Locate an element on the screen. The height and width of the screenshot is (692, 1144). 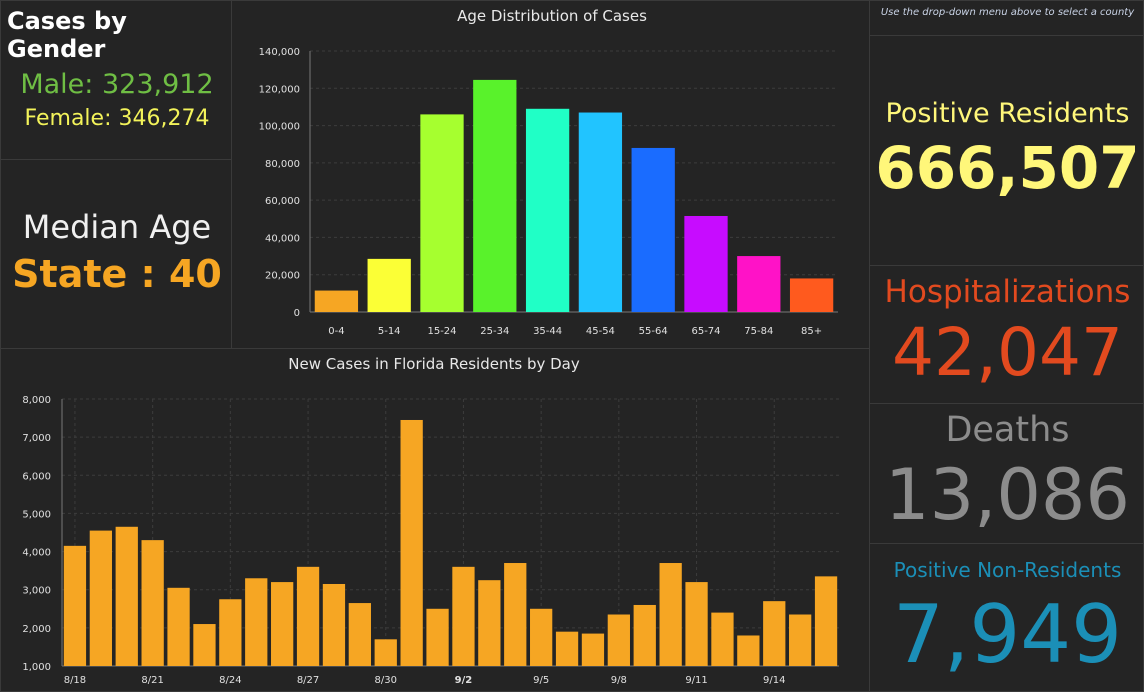
age-x-tick-label: 65-74 is located at coordinates (705, 331).